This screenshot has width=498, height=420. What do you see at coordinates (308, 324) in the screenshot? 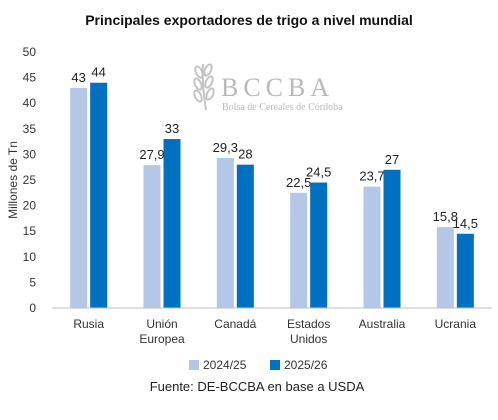
I see `x-tick-label: Estados` at bounding box center [308, 324].